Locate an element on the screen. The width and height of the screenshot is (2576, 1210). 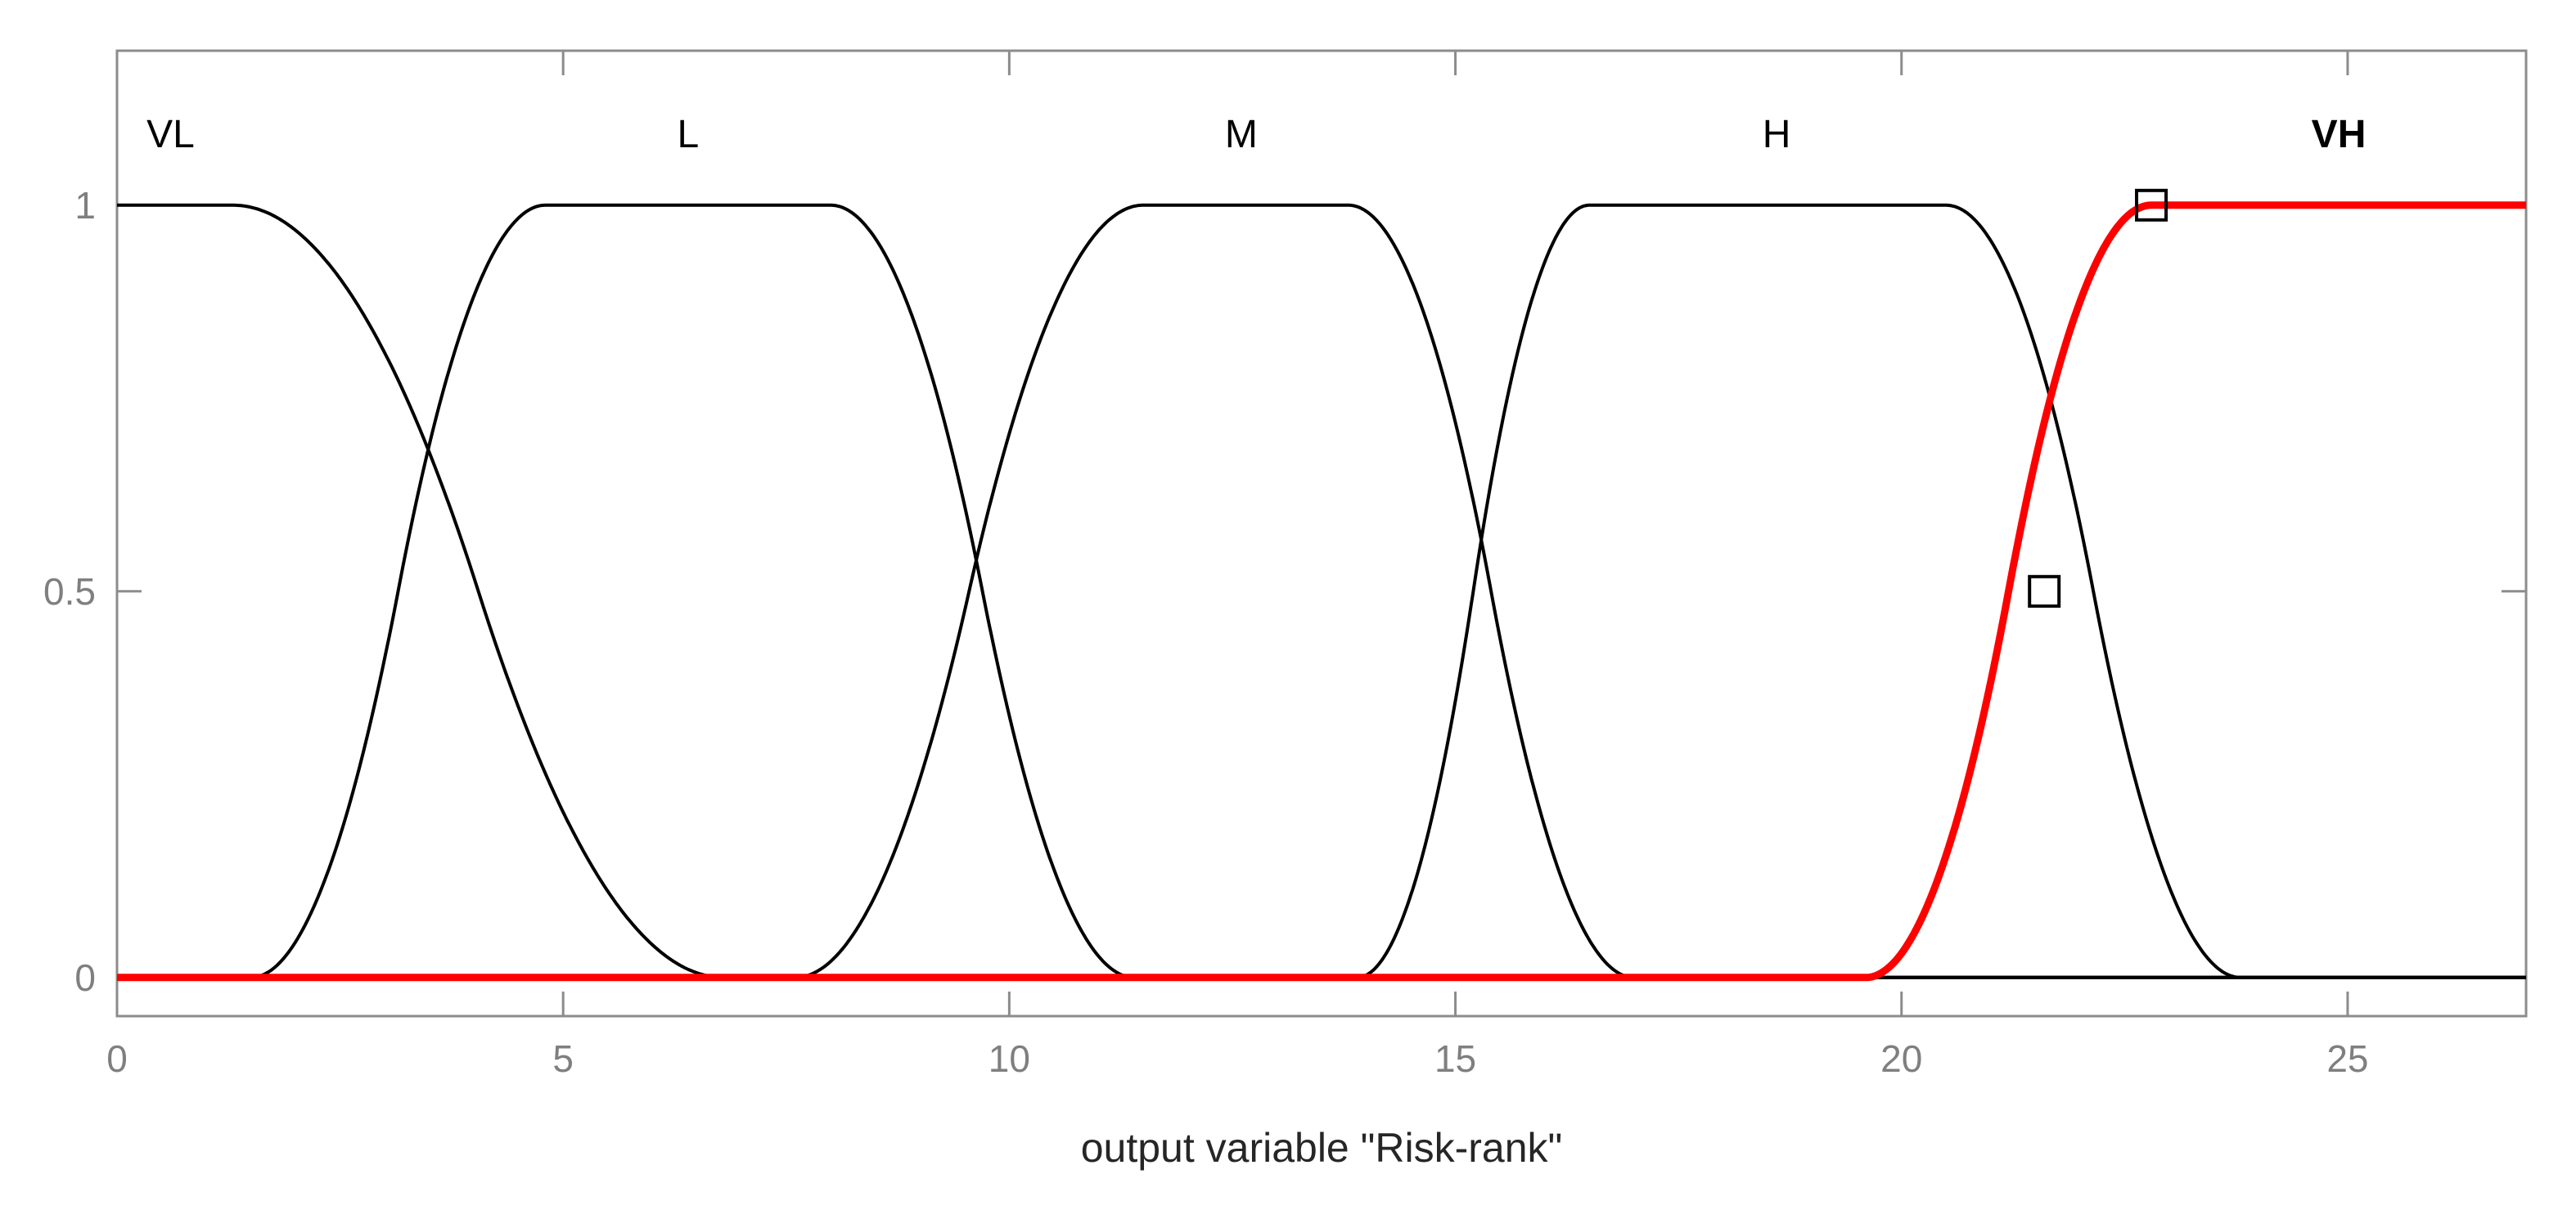
curve-markers is located at coordinates (2098, 398).